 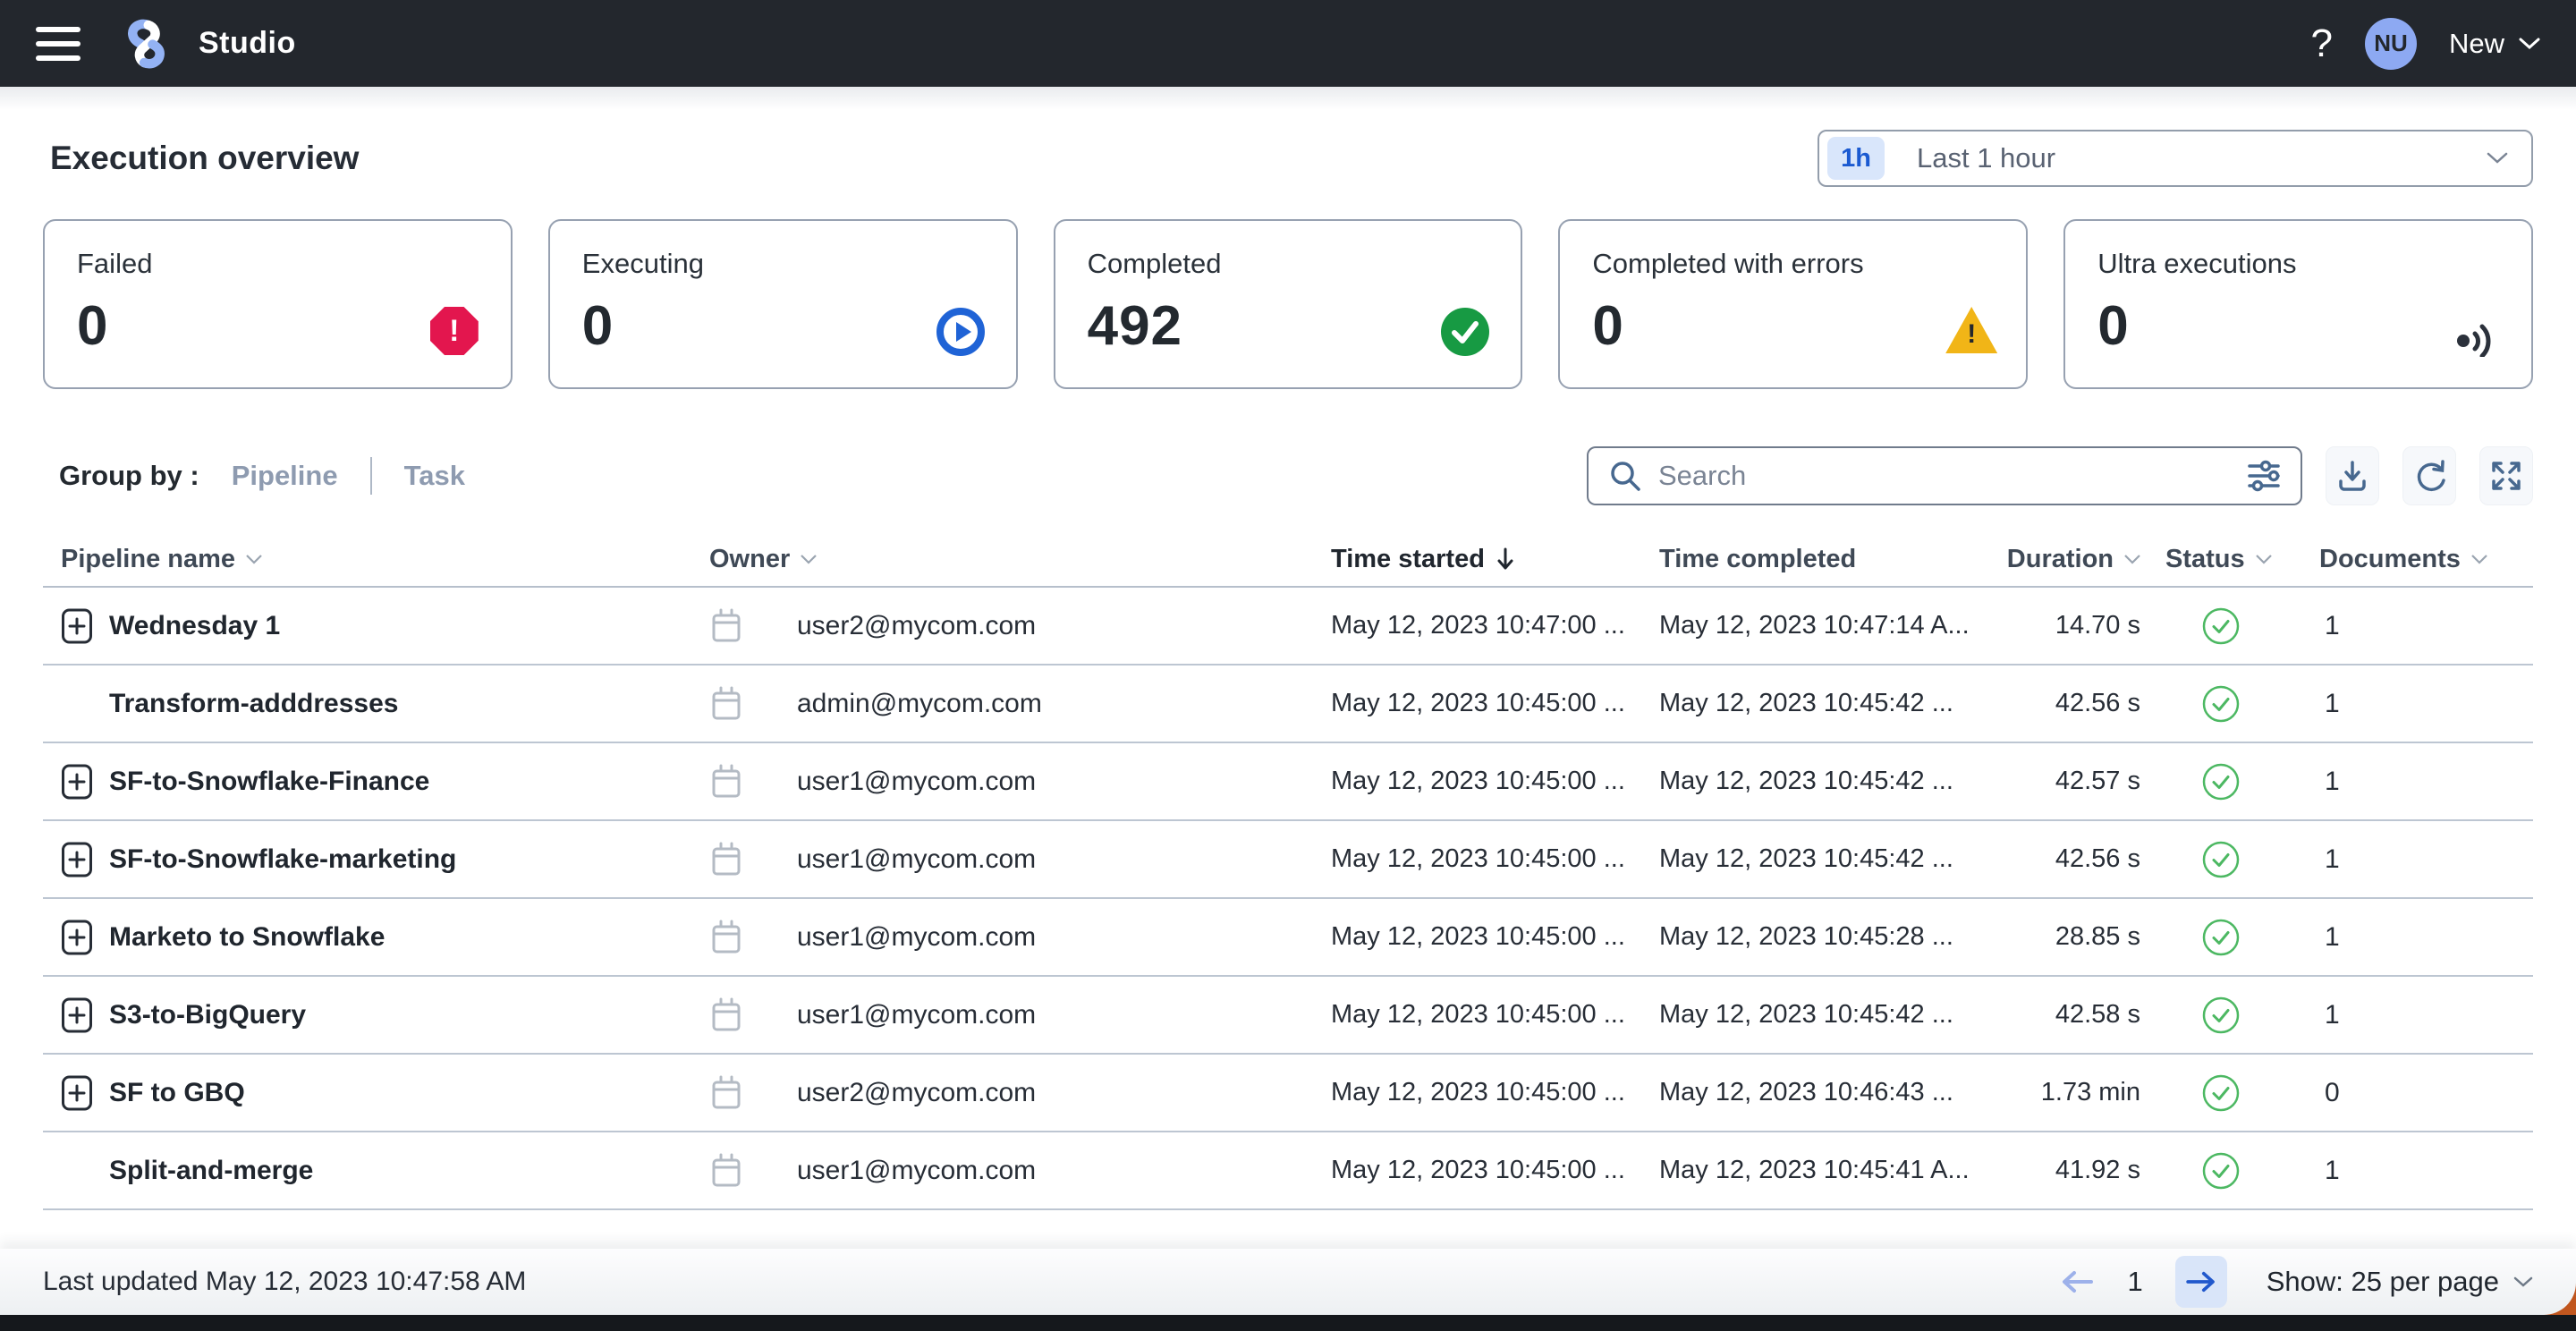 I want to click on refresh-icon, so click(x=2431, y=476).